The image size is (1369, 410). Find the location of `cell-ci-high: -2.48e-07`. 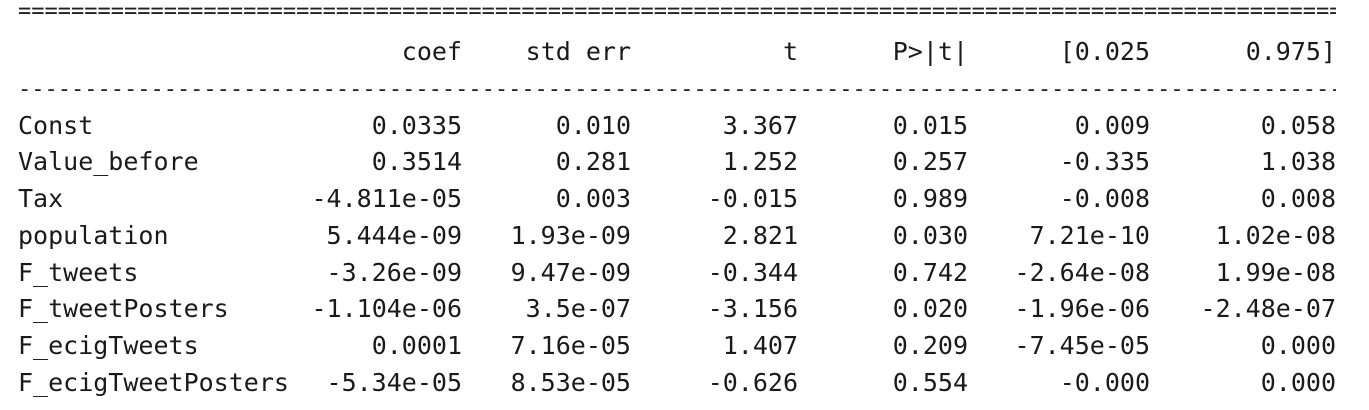

cell-ci-high: -2.48e-07 is located at coordinates (1268, 308).